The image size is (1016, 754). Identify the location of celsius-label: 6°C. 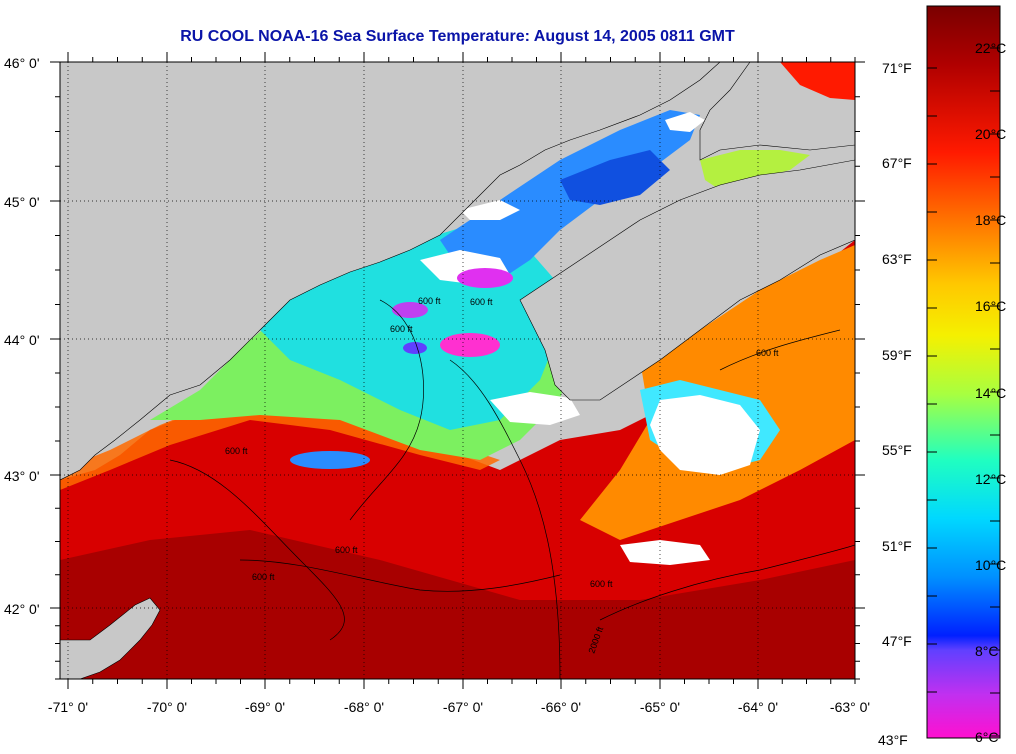
(987, 737).